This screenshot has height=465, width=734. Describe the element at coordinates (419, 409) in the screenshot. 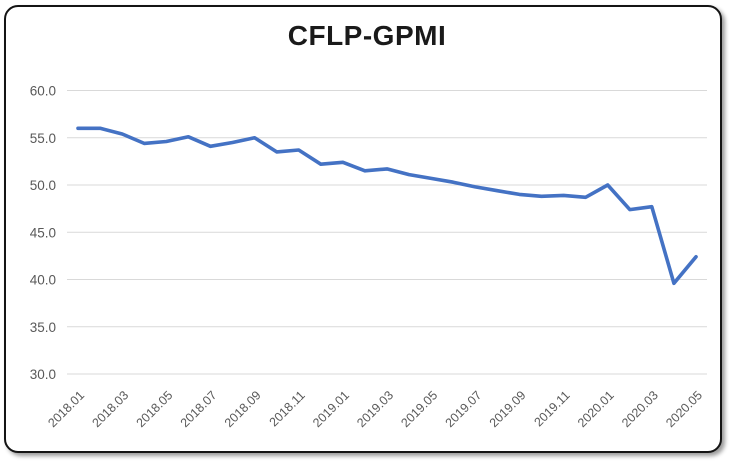

I see `x-axis-tick-label: 2019.05` at that location.